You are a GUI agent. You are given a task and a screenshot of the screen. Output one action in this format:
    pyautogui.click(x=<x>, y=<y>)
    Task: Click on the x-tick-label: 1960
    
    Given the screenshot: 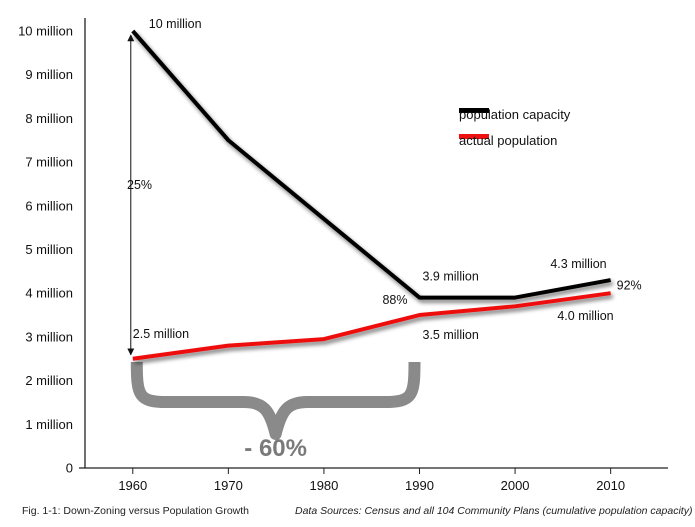 What is the action you would take?
    pyautogui.click(x=132, y=485)
    